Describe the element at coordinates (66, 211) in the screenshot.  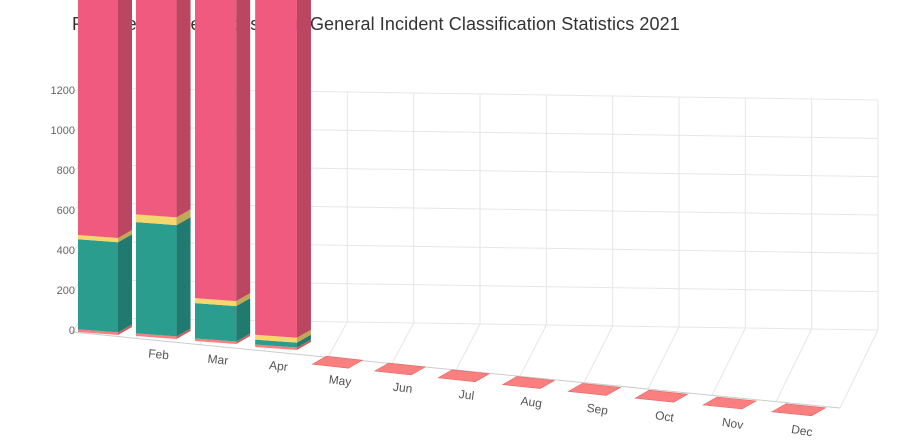
I see `y-tick-label: 600` at that location.